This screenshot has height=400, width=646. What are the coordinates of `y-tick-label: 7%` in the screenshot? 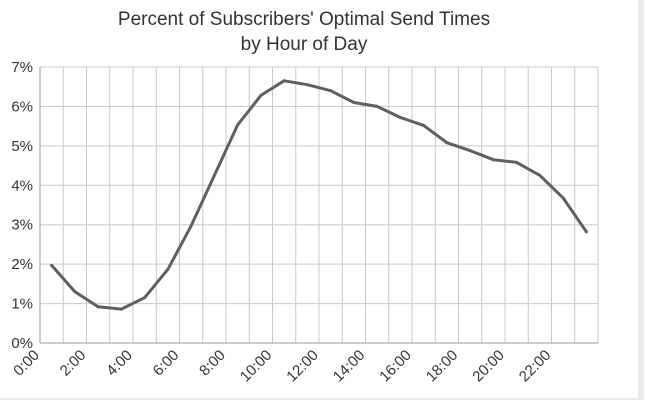 It's located at (22, 67).